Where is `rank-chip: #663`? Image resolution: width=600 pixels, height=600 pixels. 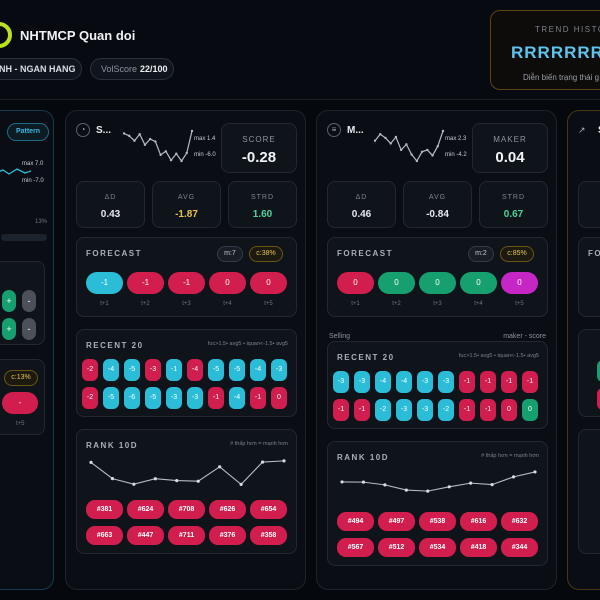 rank-chip: #663 is located at coordinates (104, 535).